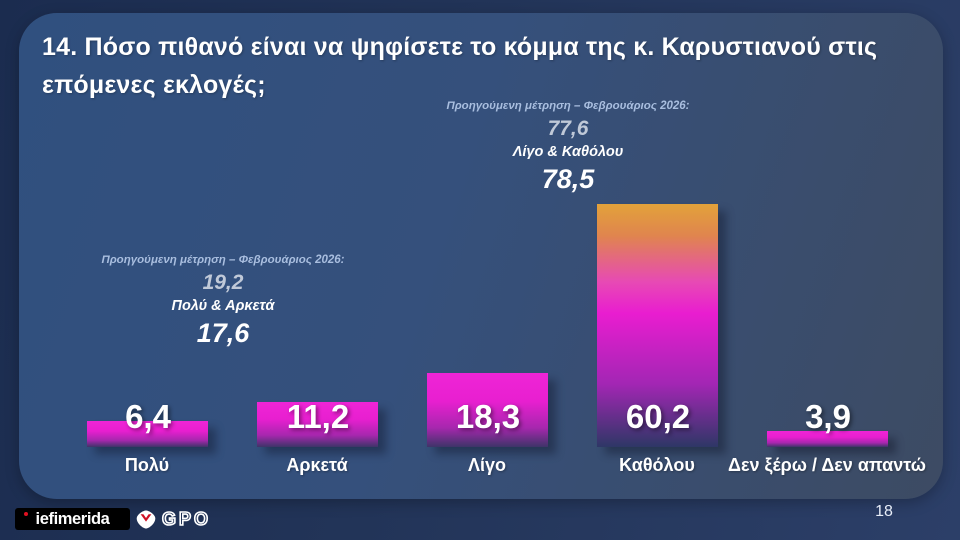 This screenshot has width=960, height=540. I want to click on iefimerida-logo-text: iefimerida, so click(72, 519).